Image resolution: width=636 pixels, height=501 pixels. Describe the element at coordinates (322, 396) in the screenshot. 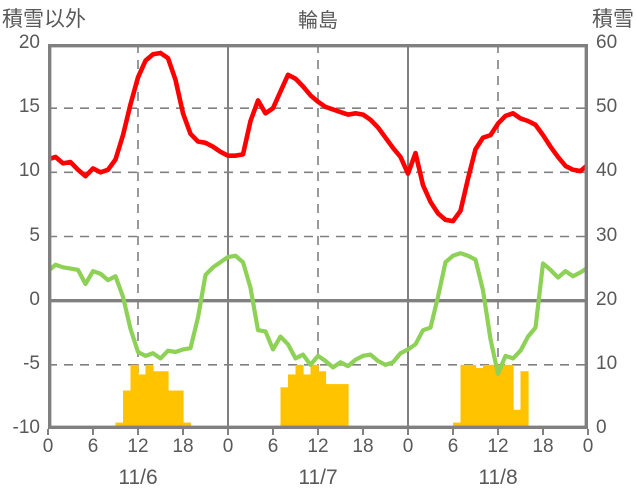

I see `precipitation-bars` at that location.